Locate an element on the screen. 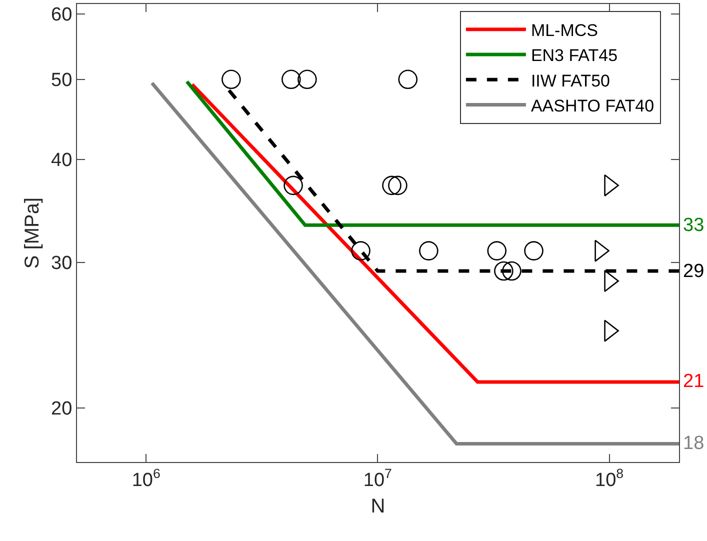  x-axis-title: N is located at coordinates (378, 506).